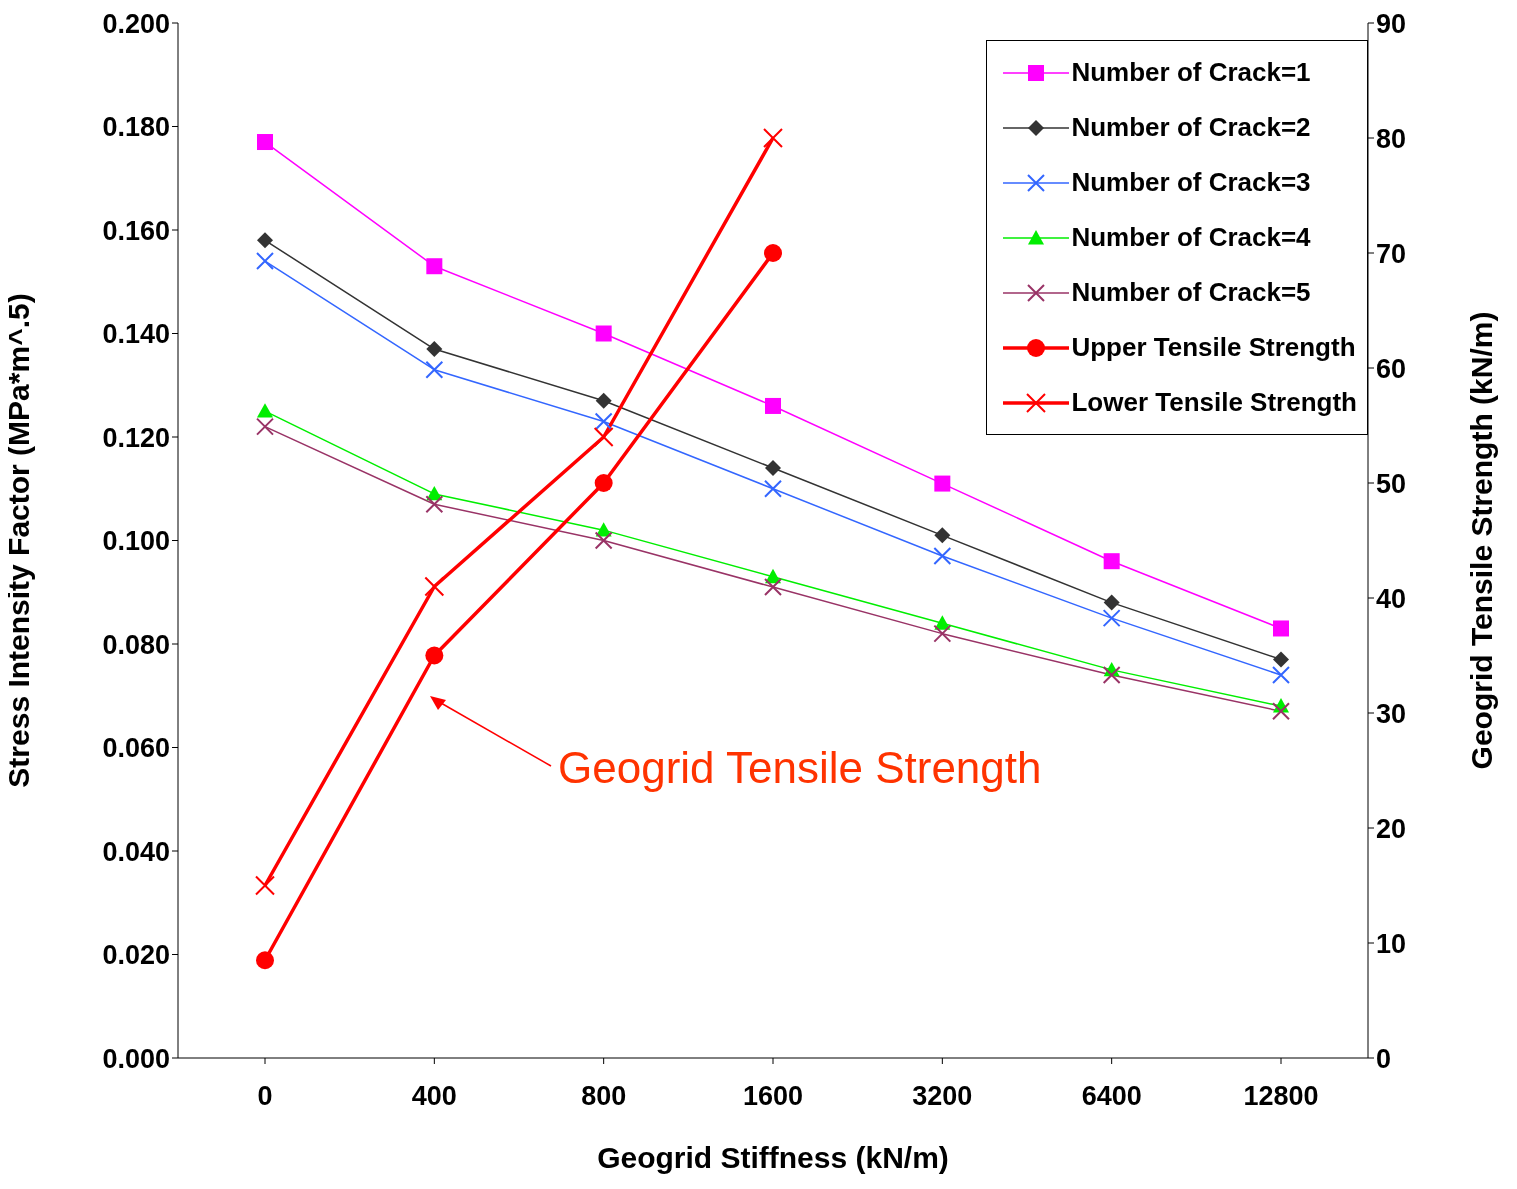 This screenshot has width=1517, height=1189. I want to click on legend-label: Lower Tensile Strength, so click(1214, 402).